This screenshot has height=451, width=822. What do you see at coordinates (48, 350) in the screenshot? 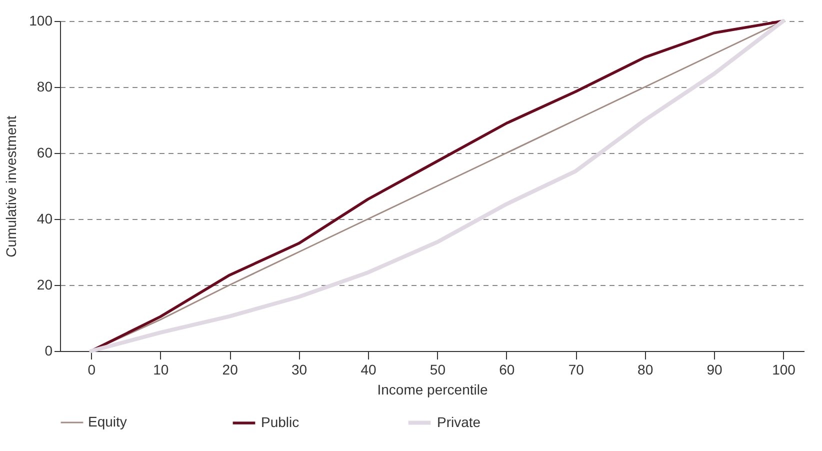
I see `y-tick-label: 0` at bounding box center [48, 350].